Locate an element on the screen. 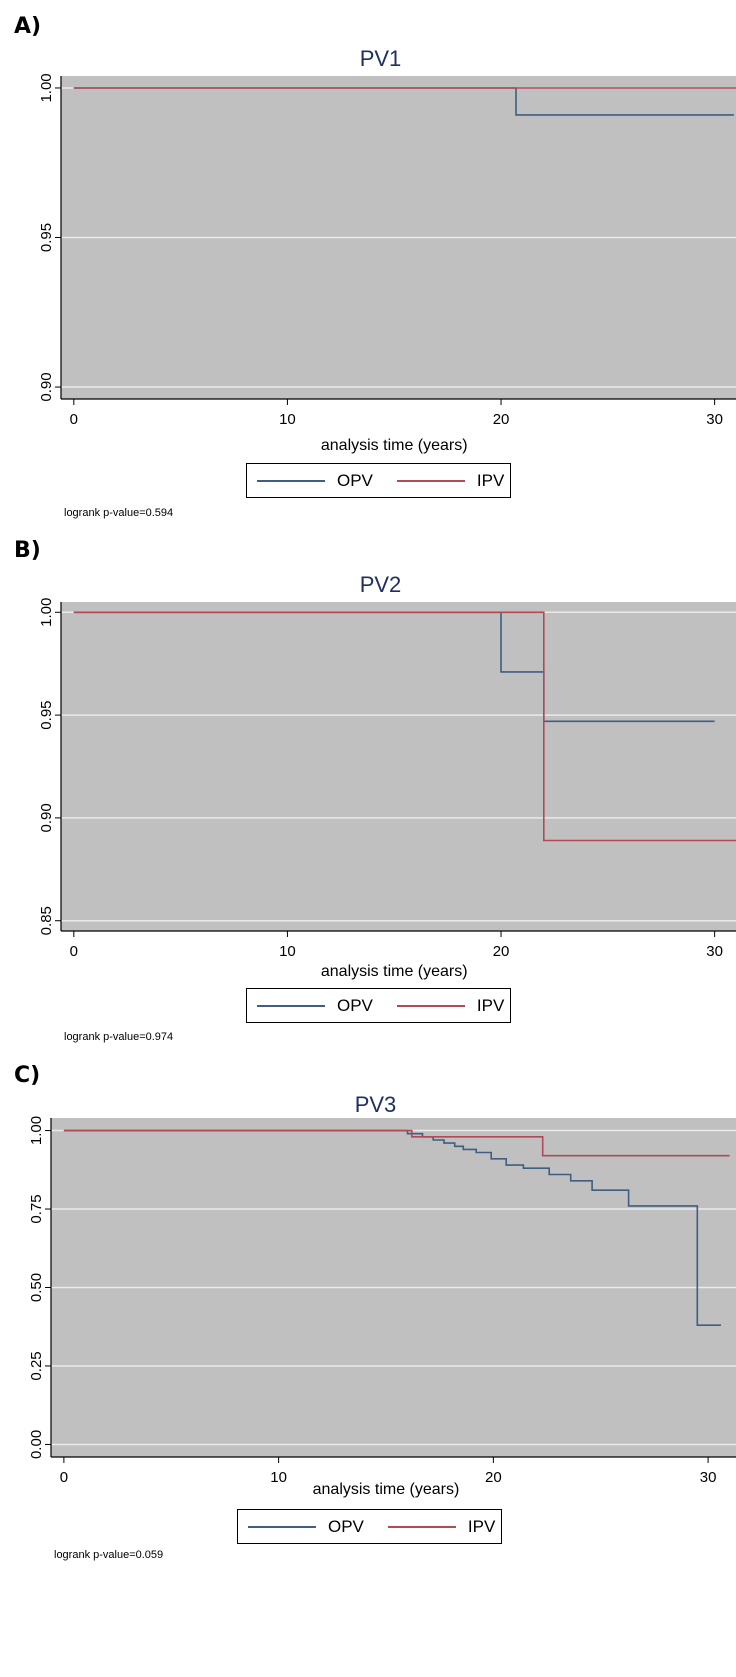  legend-a: OPV IPV is located at coordinates (378, 480).